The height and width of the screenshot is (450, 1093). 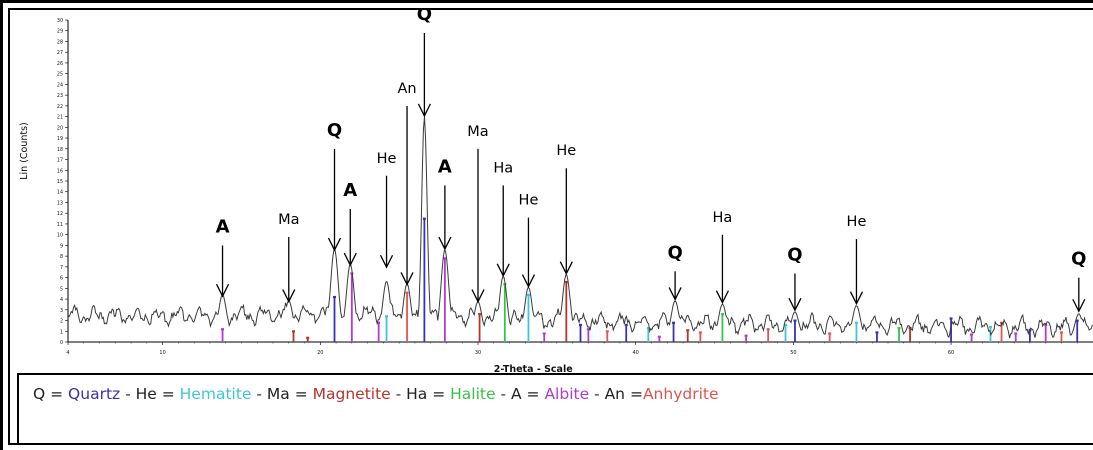 What do you see at coordinates (24, 151) in the screenshot?
I see `y-axis-label: Lin (Counts)` at bounding box center [24, 151].